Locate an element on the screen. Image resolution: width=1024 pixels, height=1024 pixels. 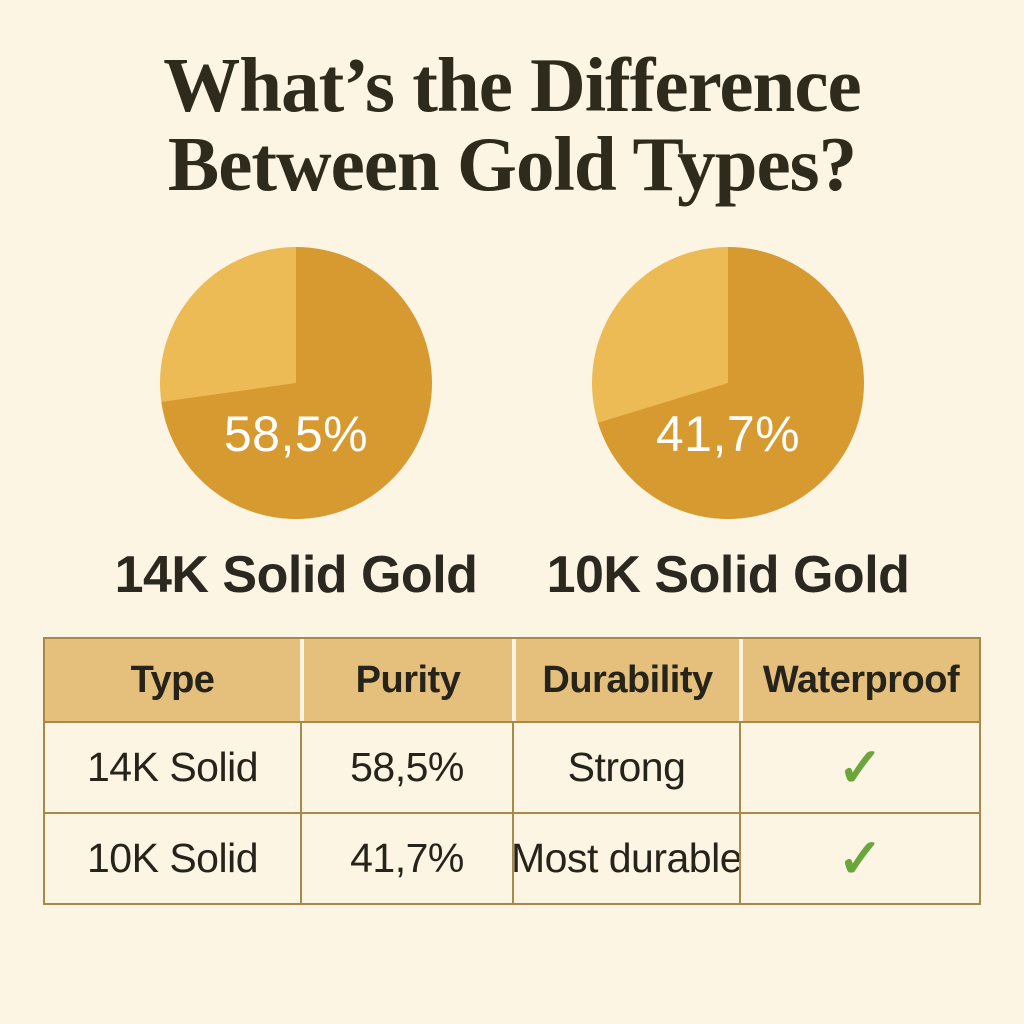
page-title-line1: What’s the Difference is located at coordinates (512, 85).